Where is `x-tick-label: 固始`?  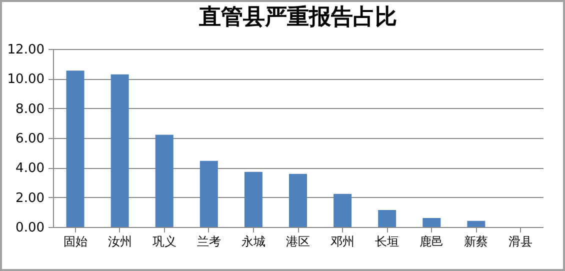
x-tick-label: 固始 is located at coordinates (75, 241).